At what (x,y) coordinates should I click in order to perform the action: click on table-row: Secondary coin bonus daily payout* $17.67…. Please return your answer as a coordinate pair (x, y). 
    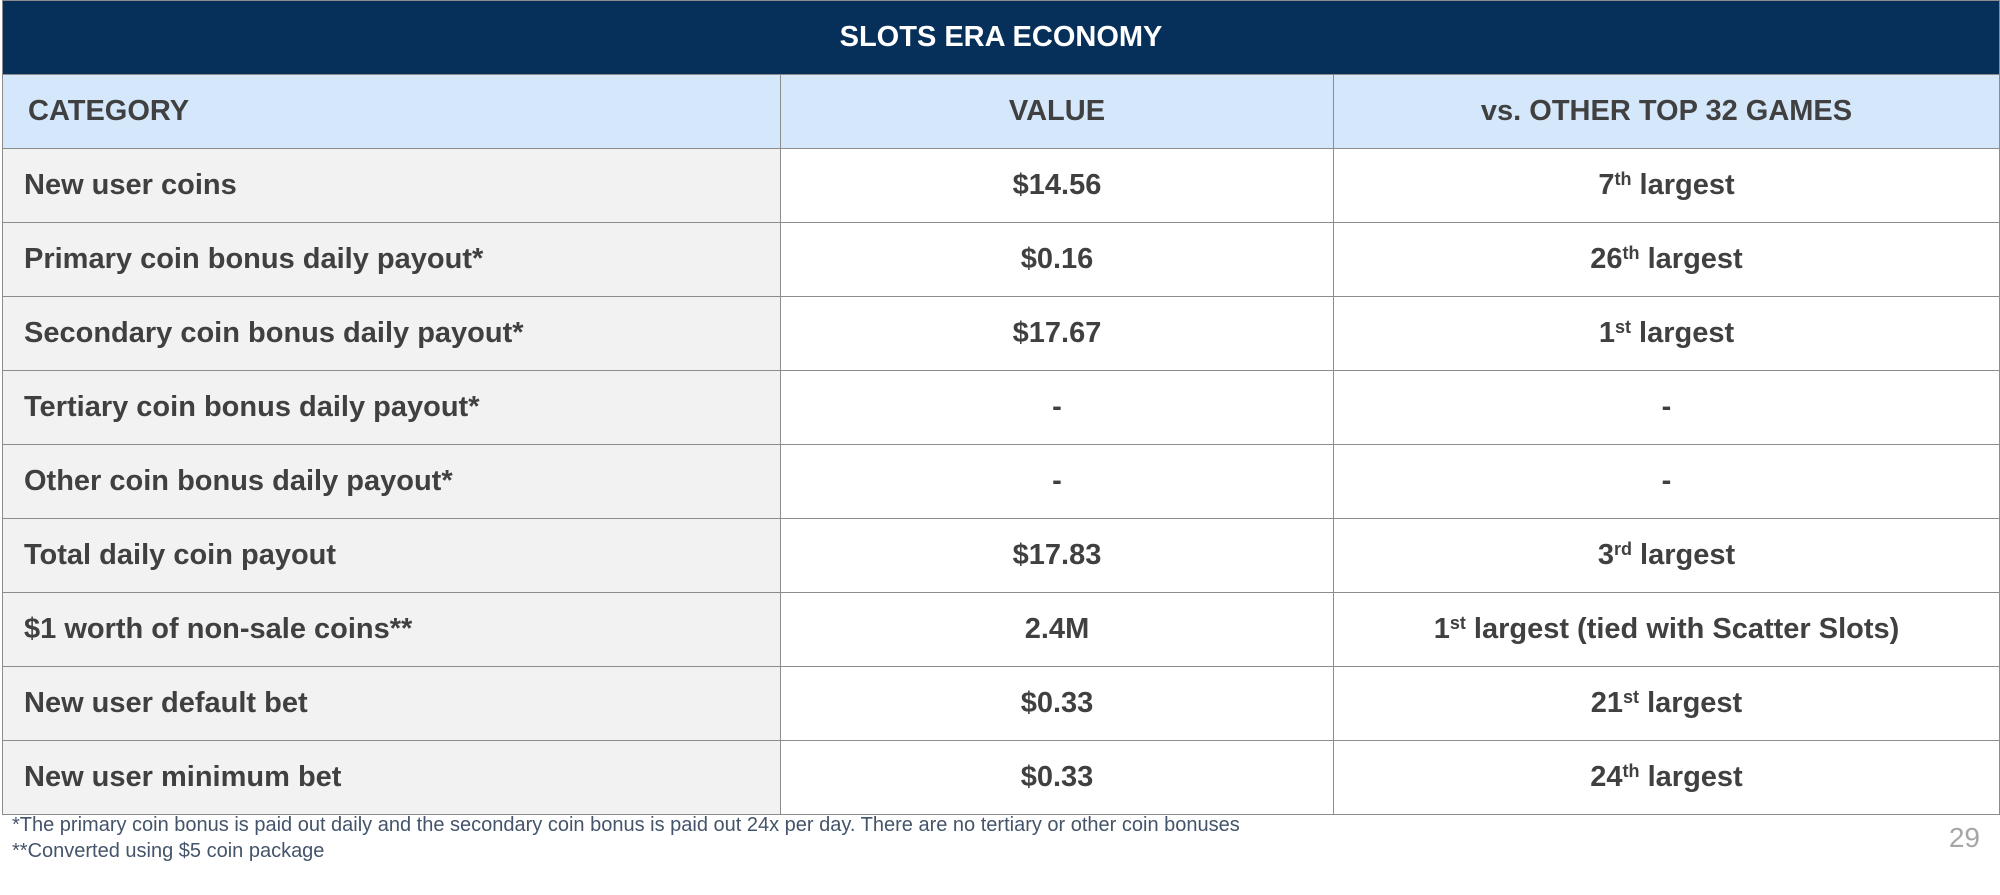
    Looking at the image, I should click on (1001, 333).